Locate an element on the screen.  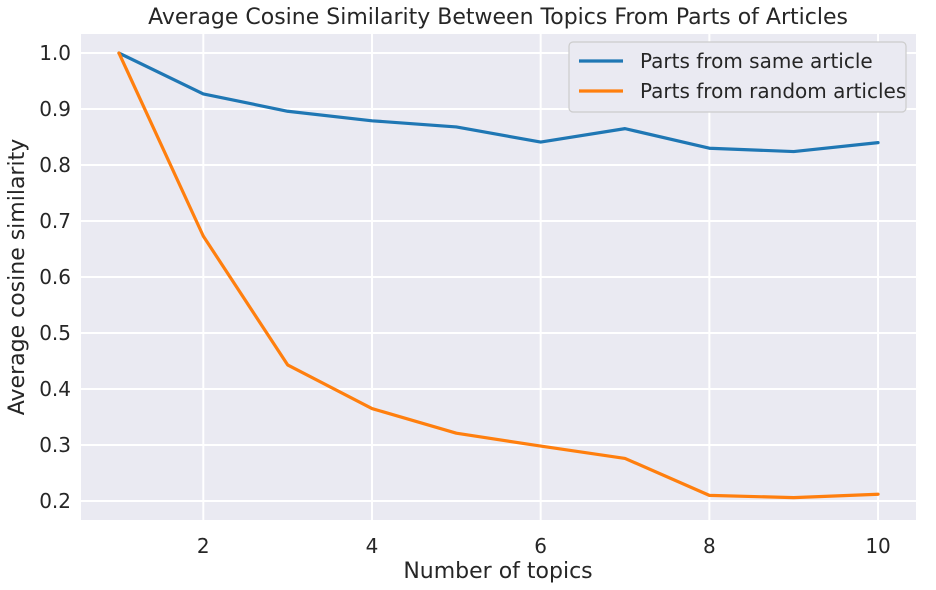
y-tick-label: 1.0 is located at coordinates (55, 53).